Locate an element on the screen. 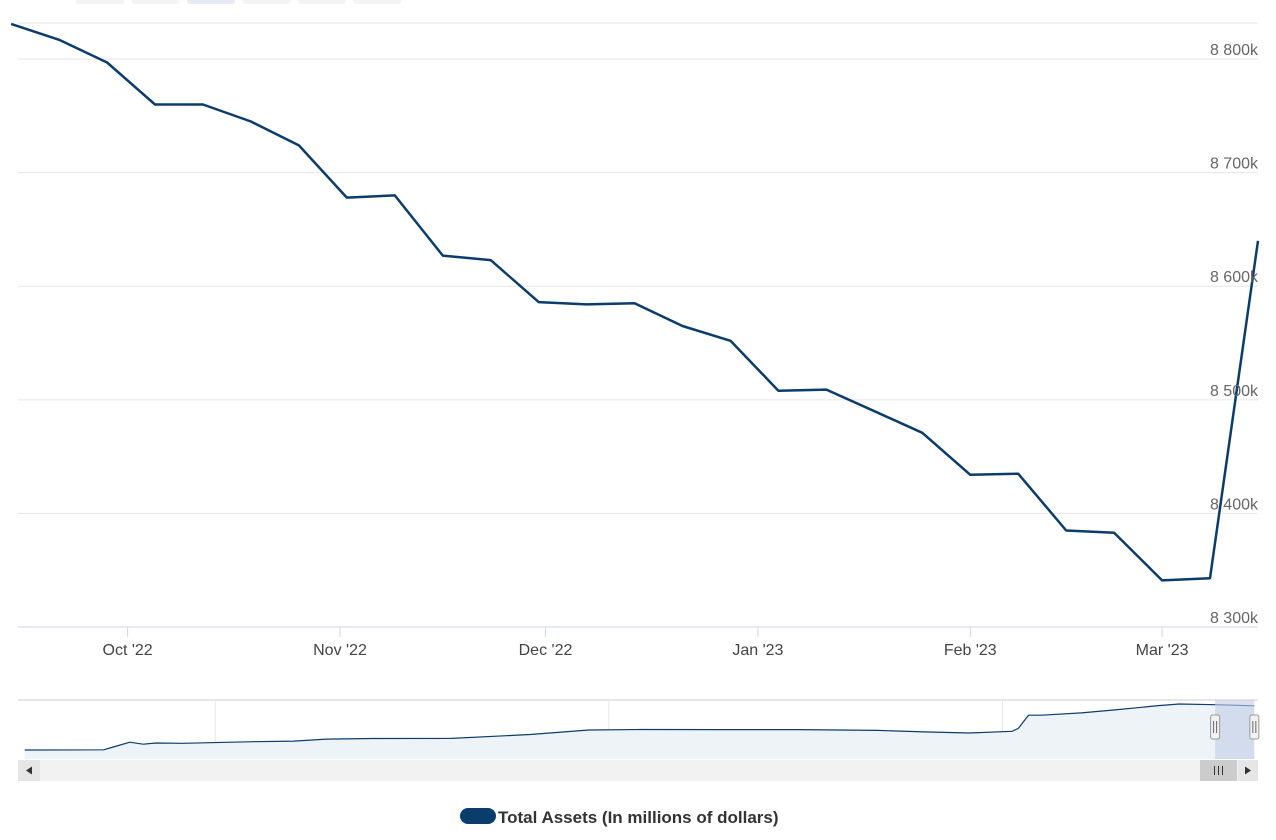  y-tick-label: 8 500k is located at coordinates (1234, 391).